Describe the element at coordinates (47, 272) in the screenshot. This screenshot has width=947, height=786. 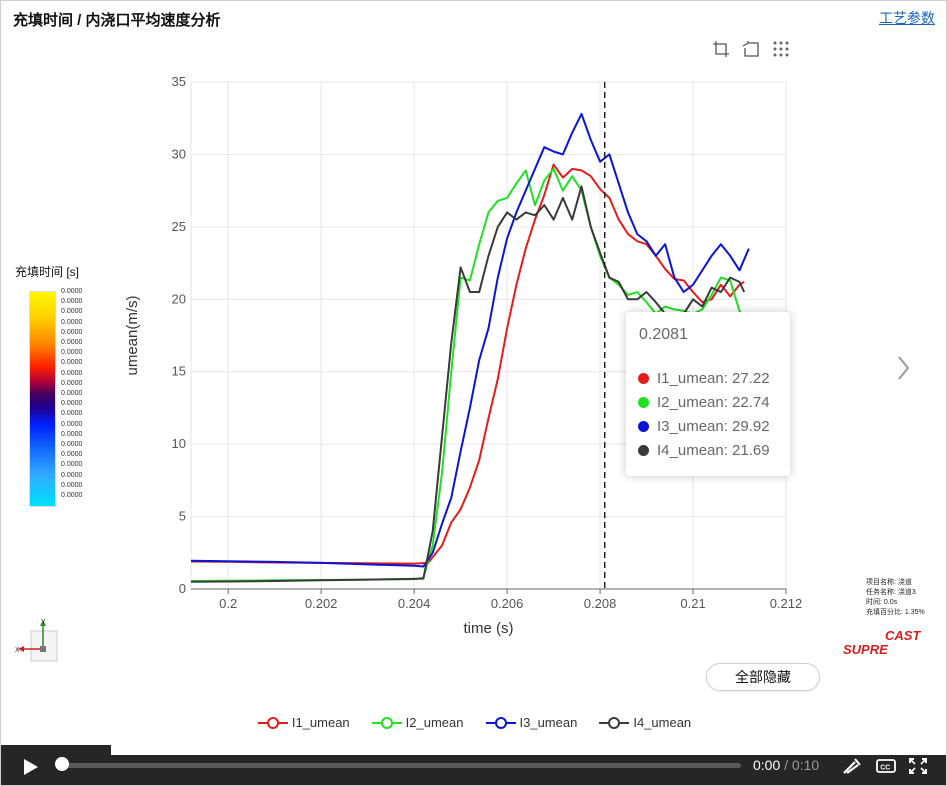
I see `colorbar-title: 充填时间 [s]` at that location.